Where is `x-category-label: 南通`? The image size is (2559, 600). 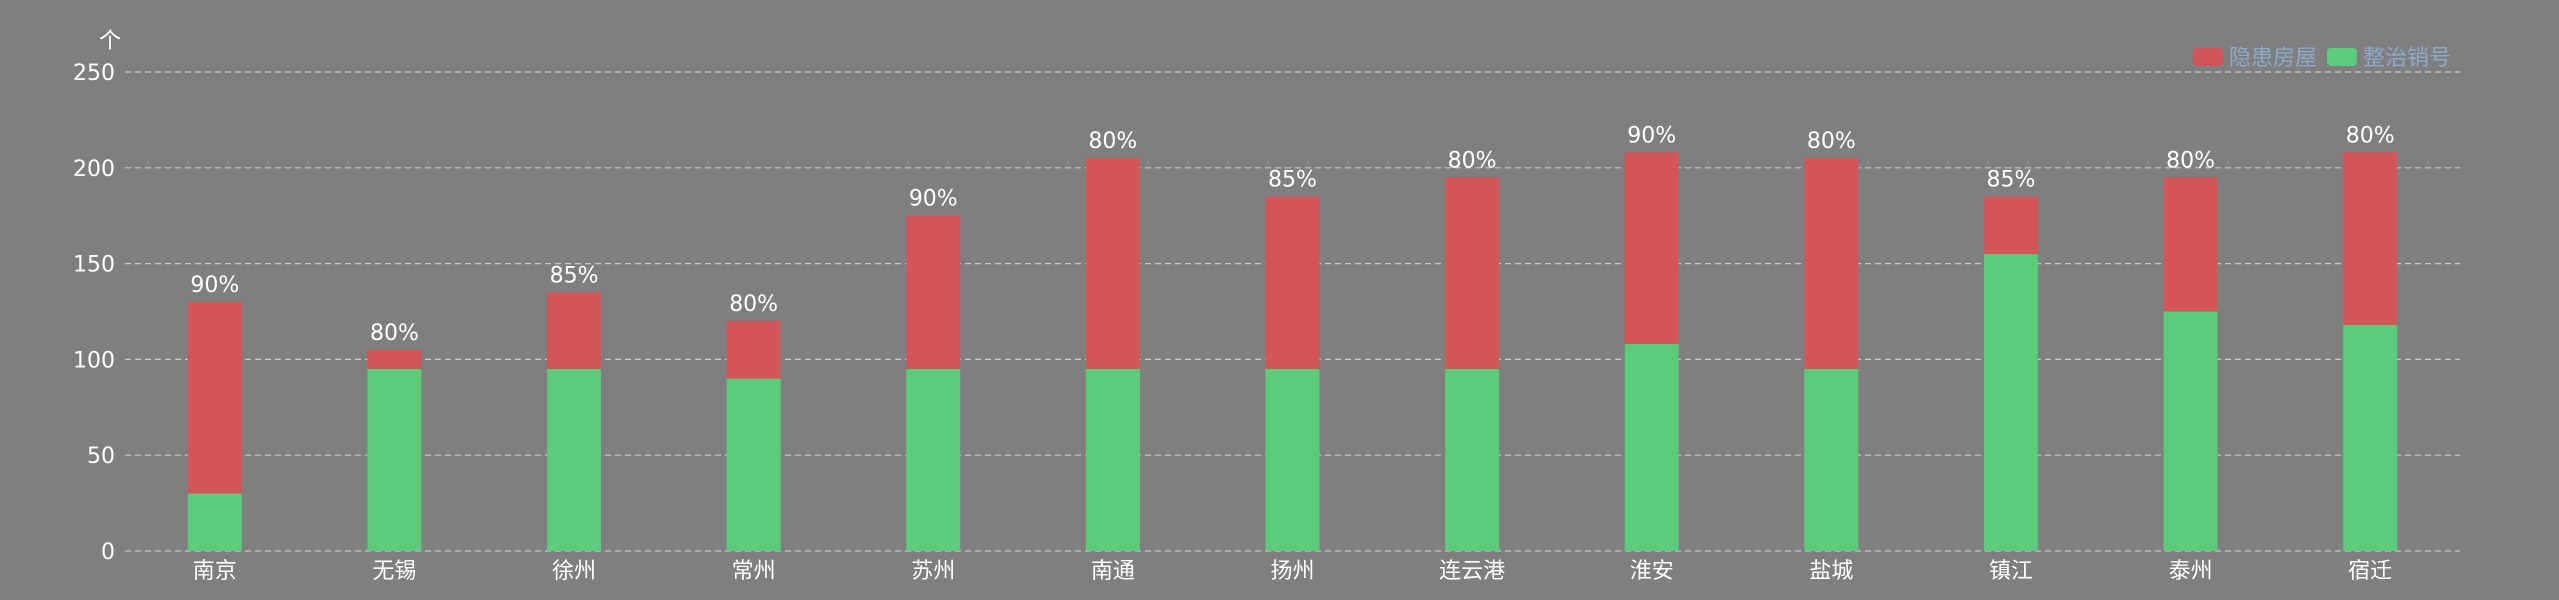 x-category-label: 南通 is located at coordinates (1113, 571).